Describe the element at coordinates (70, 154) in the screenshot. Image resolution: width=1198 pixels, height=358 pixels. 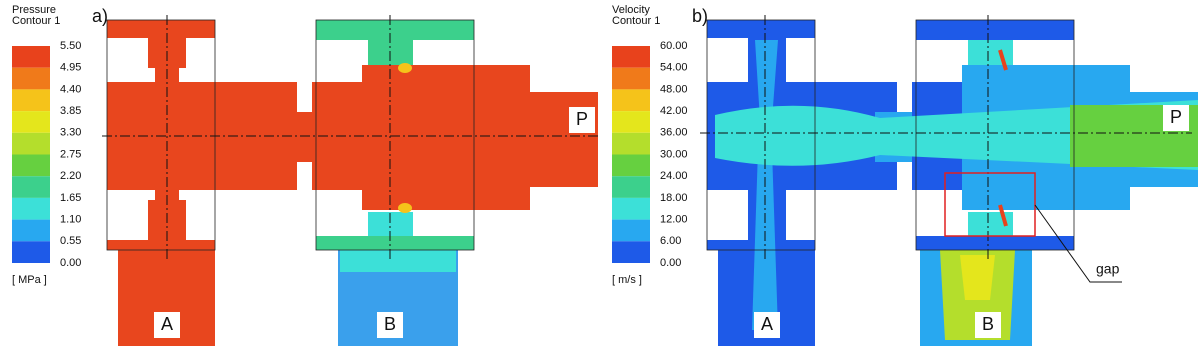
I see `legend-tick: 2.75` at that location.